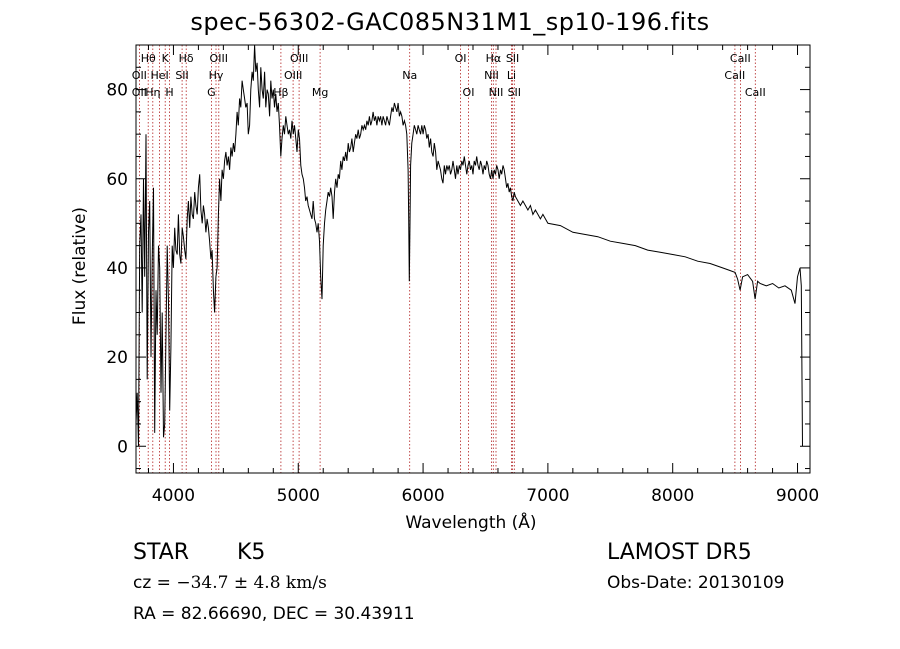 The height and width of the screenshot is (649, 900). What do you see at coordinates (251, 552) in the screenshot?
I see `object-subclass: K5` at bounding box center [251, 552].